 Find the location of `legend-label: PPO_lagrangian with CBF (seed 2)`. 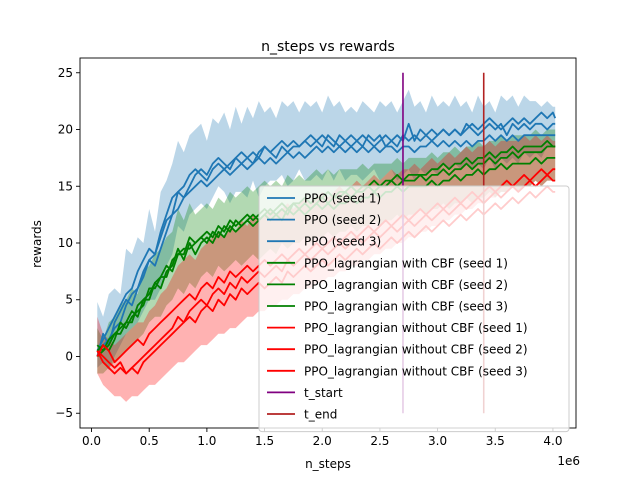

legend-label: PPO_lagrangian with CBF (seed 2) is located at coordinates (406, 285).